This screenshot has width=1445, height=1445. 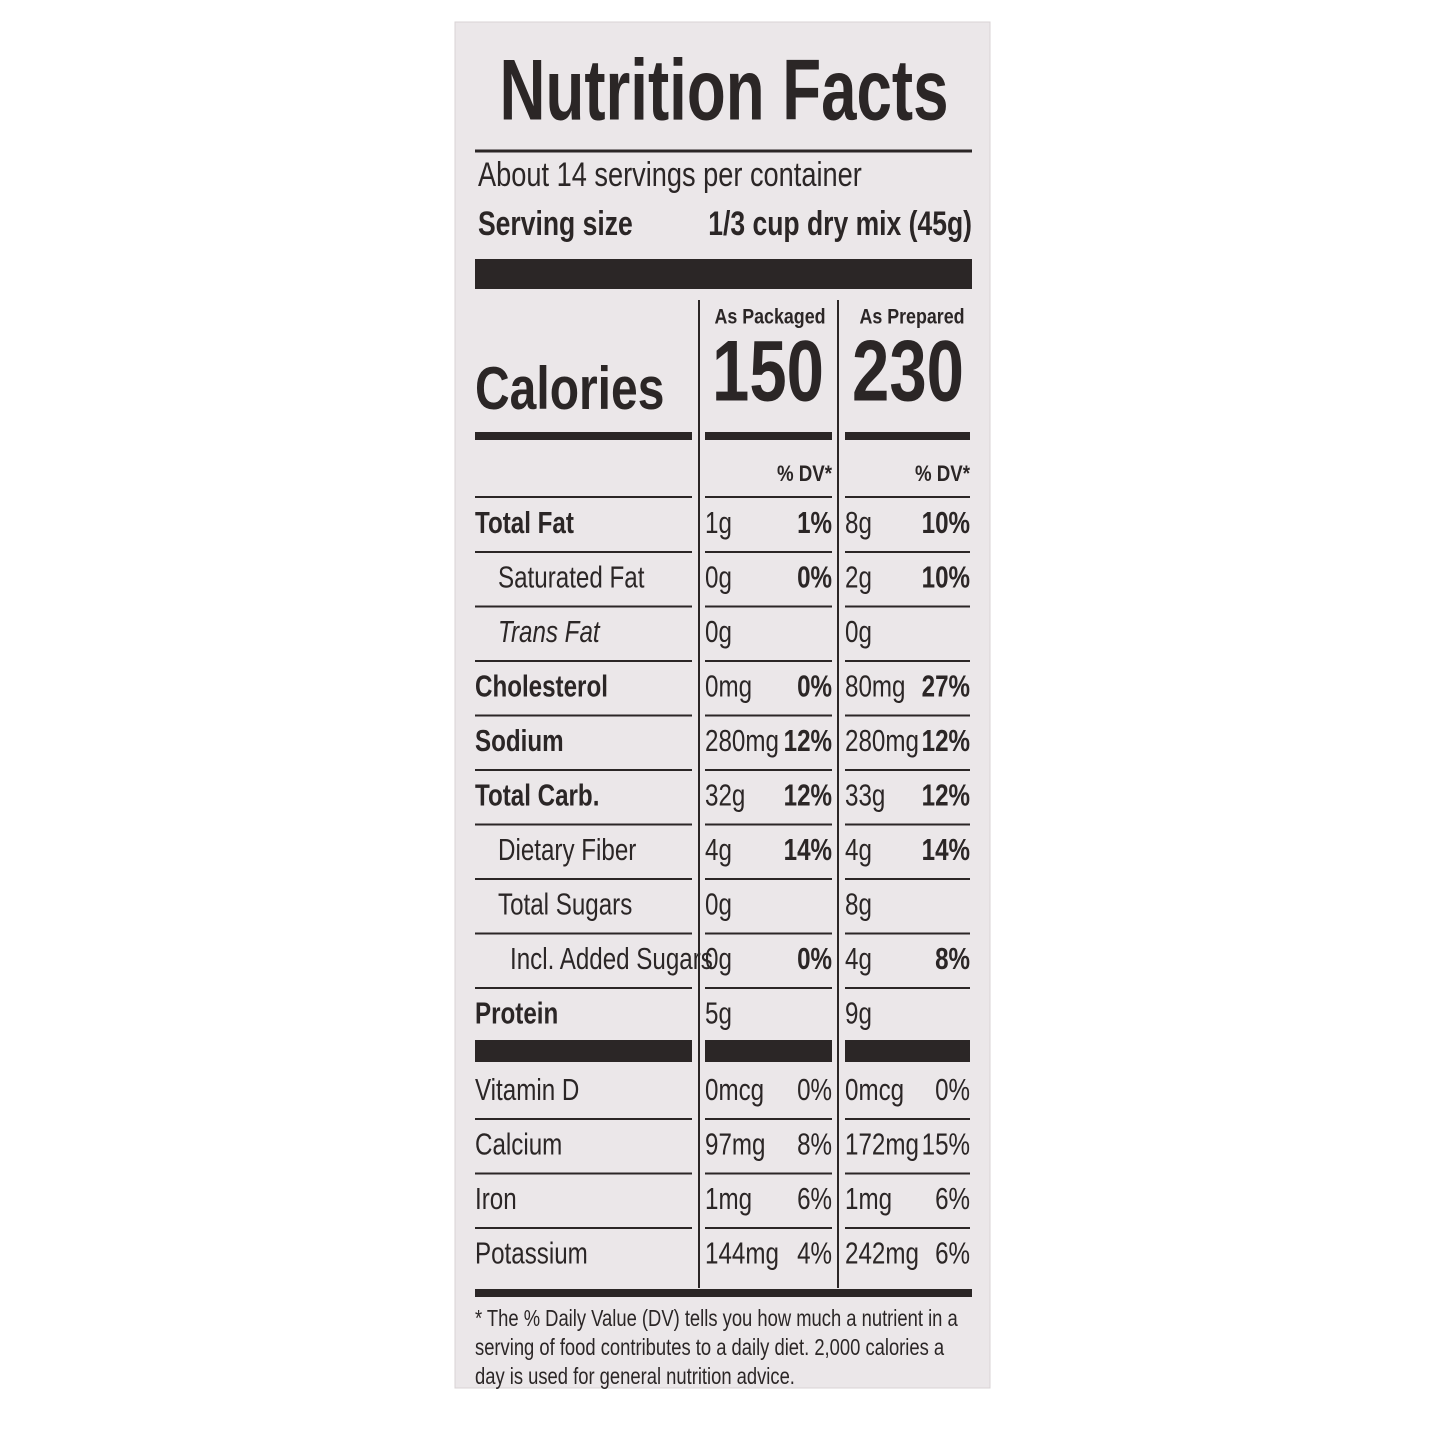 I want to click on nutrient-name: Trans Fat, so click(x=549, y=631).